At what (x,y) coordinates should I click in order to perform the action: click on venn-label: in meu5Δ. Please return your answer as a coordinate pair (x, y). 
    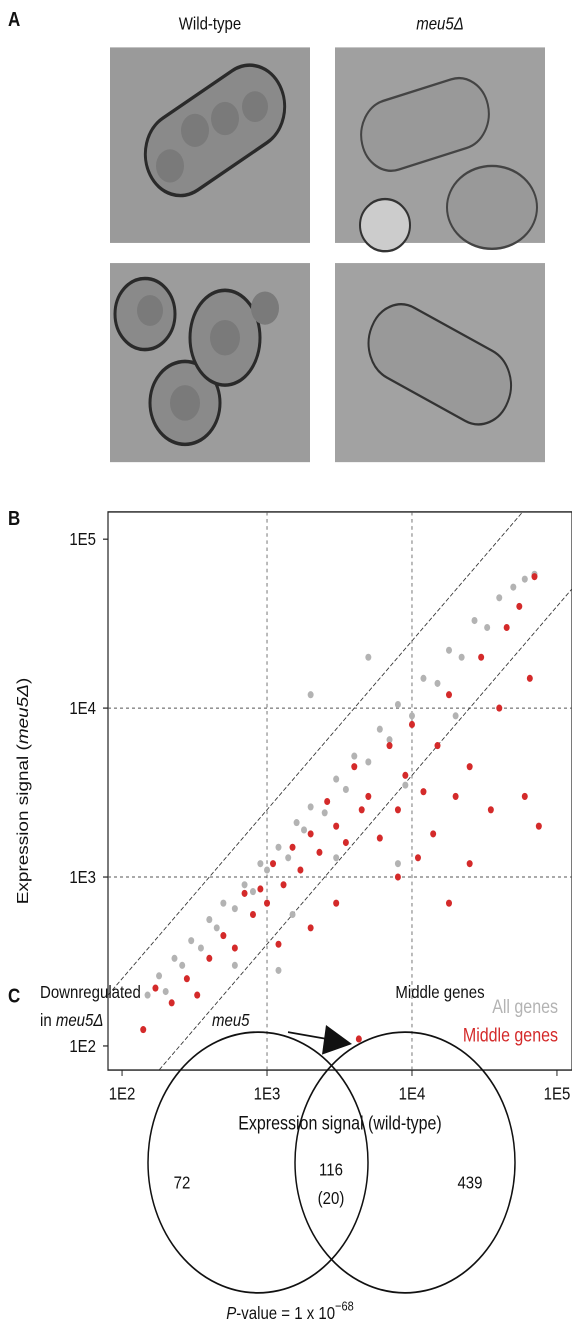
    Looking at the image, I should click on (71, 1020).